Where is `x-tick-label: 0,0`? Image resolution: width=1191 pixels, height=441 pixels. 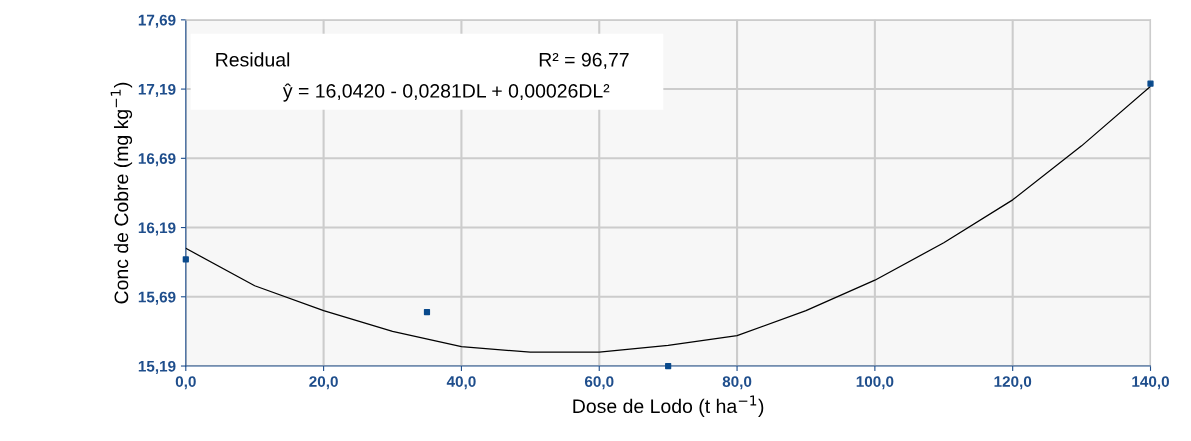 x-tick-label: 0,0 is located at coordinates (185, 383).